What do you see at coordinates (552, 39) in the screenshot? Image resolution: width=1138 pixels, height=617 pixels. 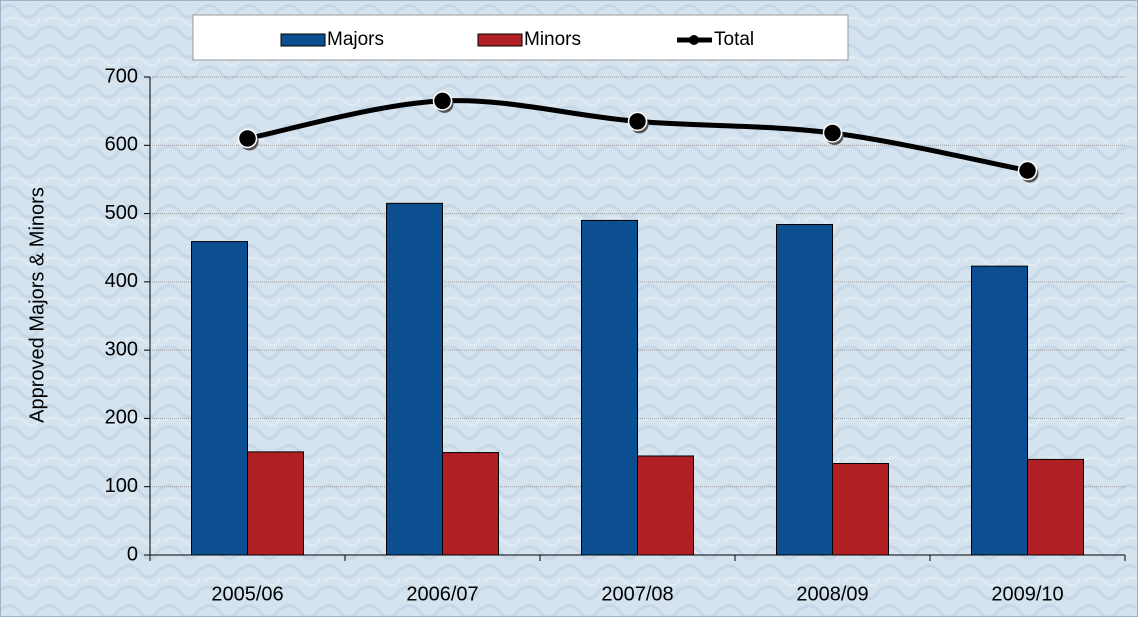 I see `legend-label: Minors` at bounding box center [552, 39].